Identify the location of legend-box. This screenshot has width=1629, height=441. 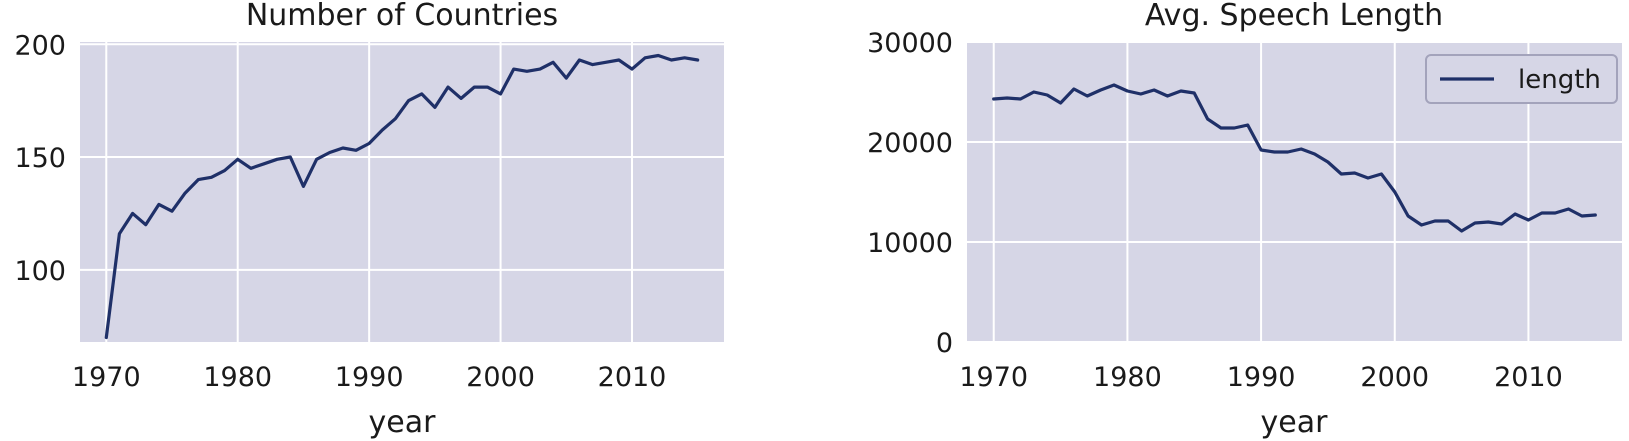
(1521, 79).